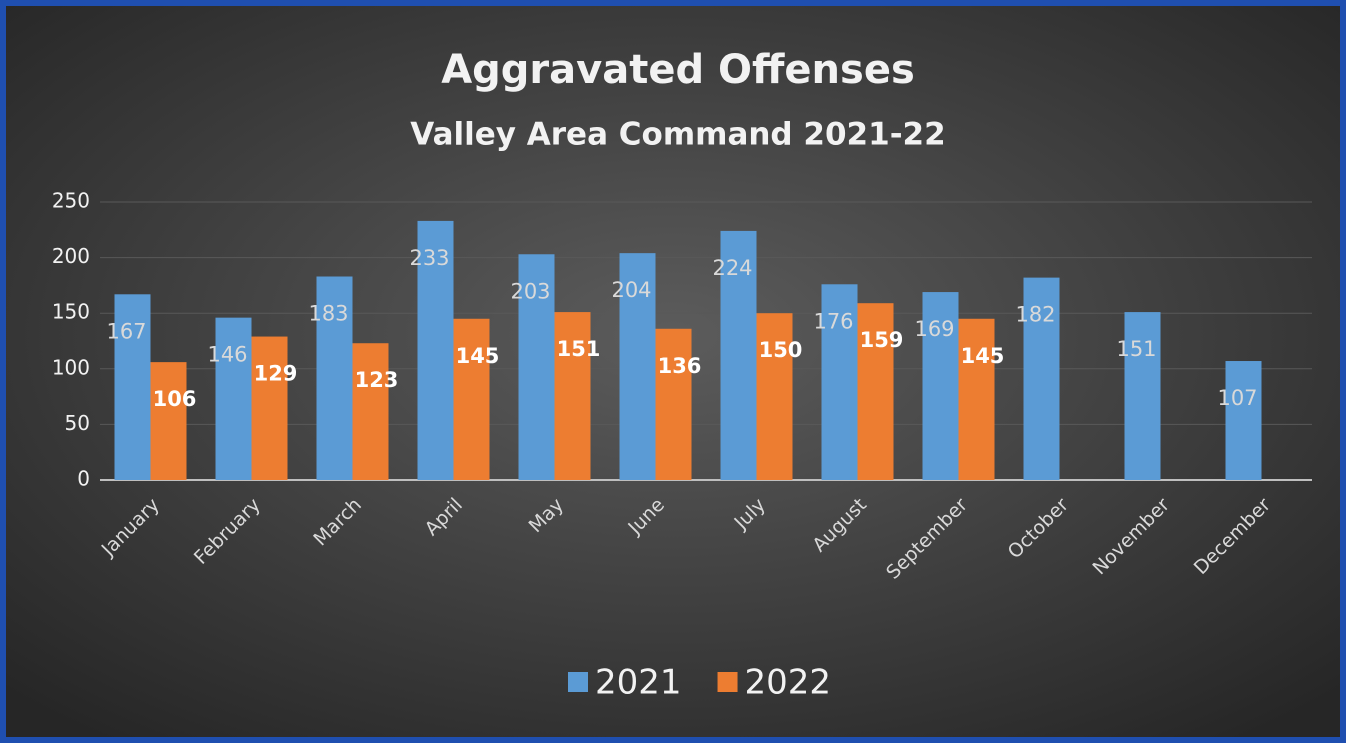 This screenshot has height=743, width=1346. What do you see at coordinates (678, 70) in the screenshot?
I see `chart-title: Aggravated Offenses` at bounding box center [678, 70].